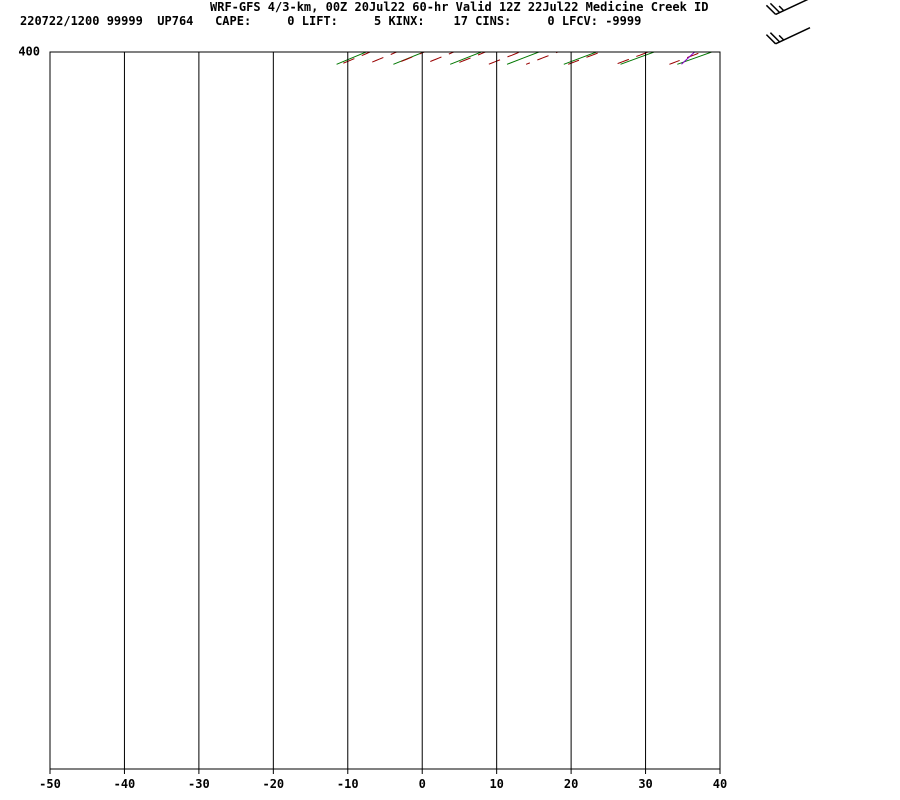  Describe the element at coordinates (125, 784) in the screenshot. I see `x-tick-label: -40` at that location.